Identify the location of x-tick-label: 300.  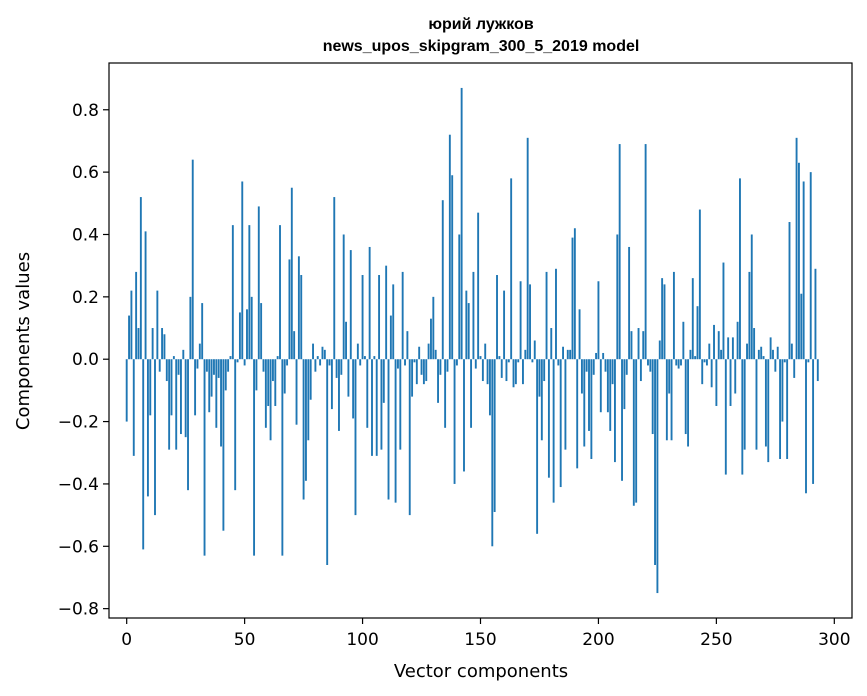
(834, 640).